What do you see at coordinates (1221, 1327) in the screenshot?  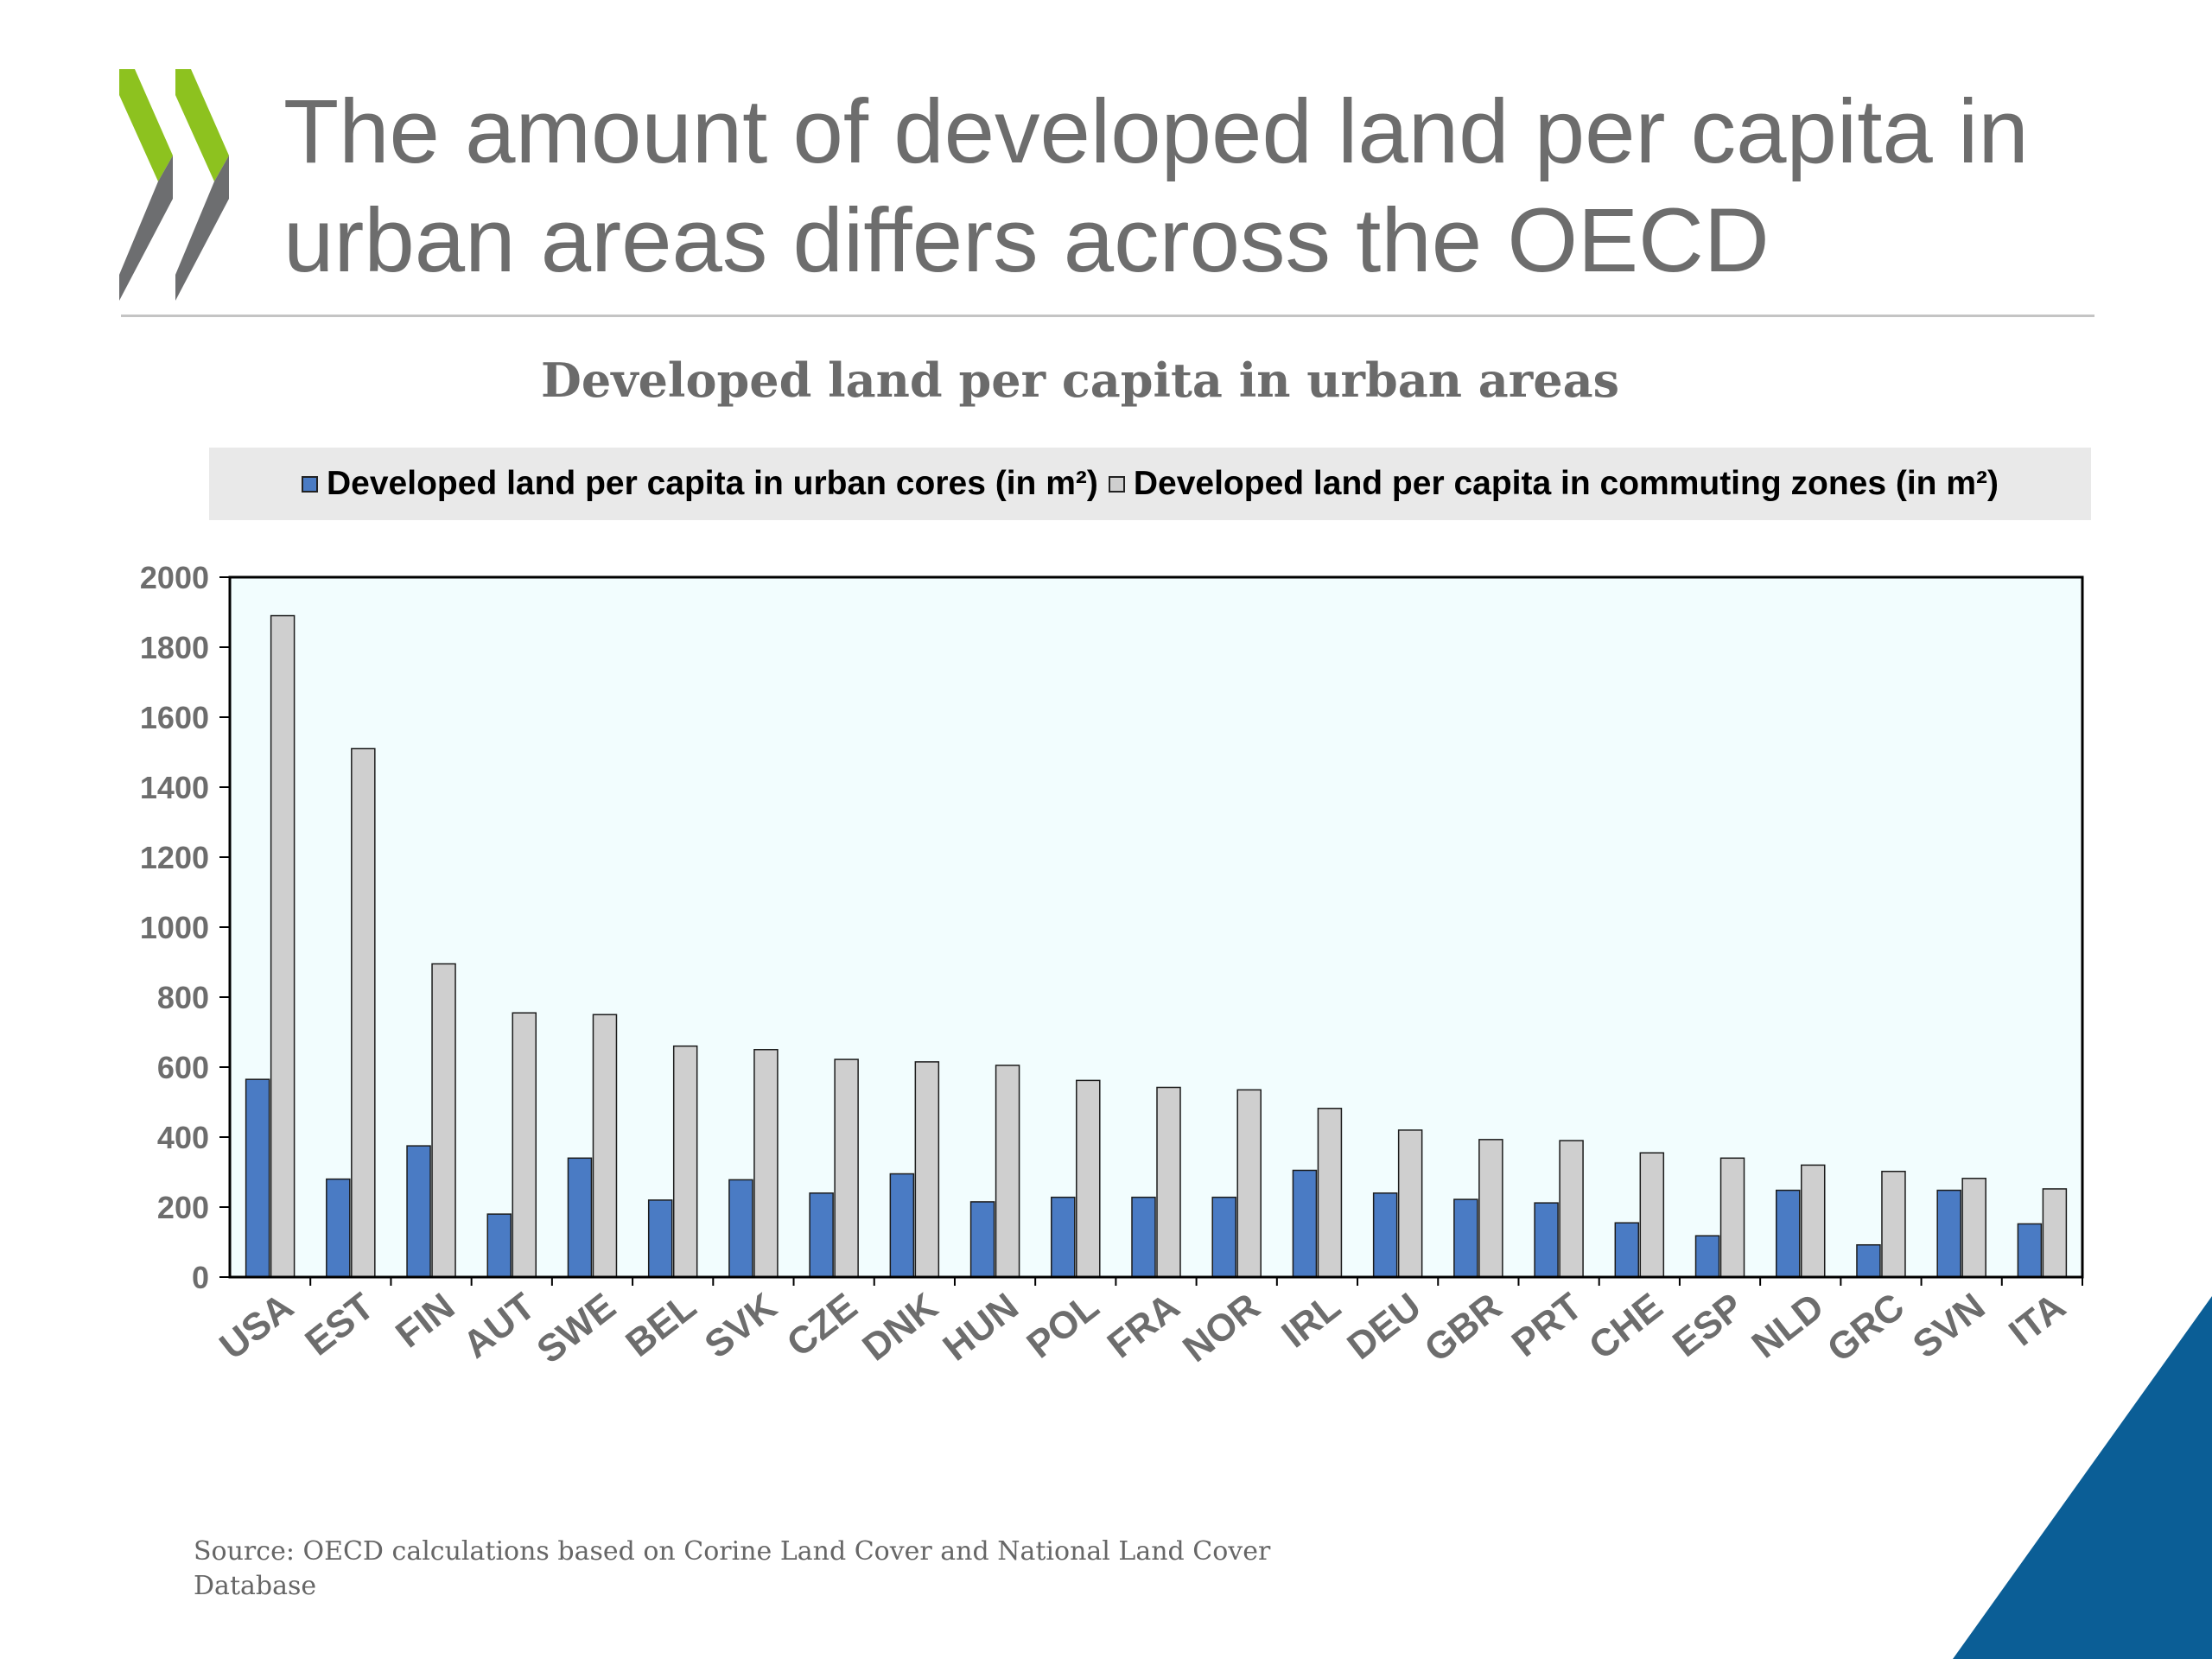 I see `x-tick-label: NOR` at bounding box center [1221, 1327].